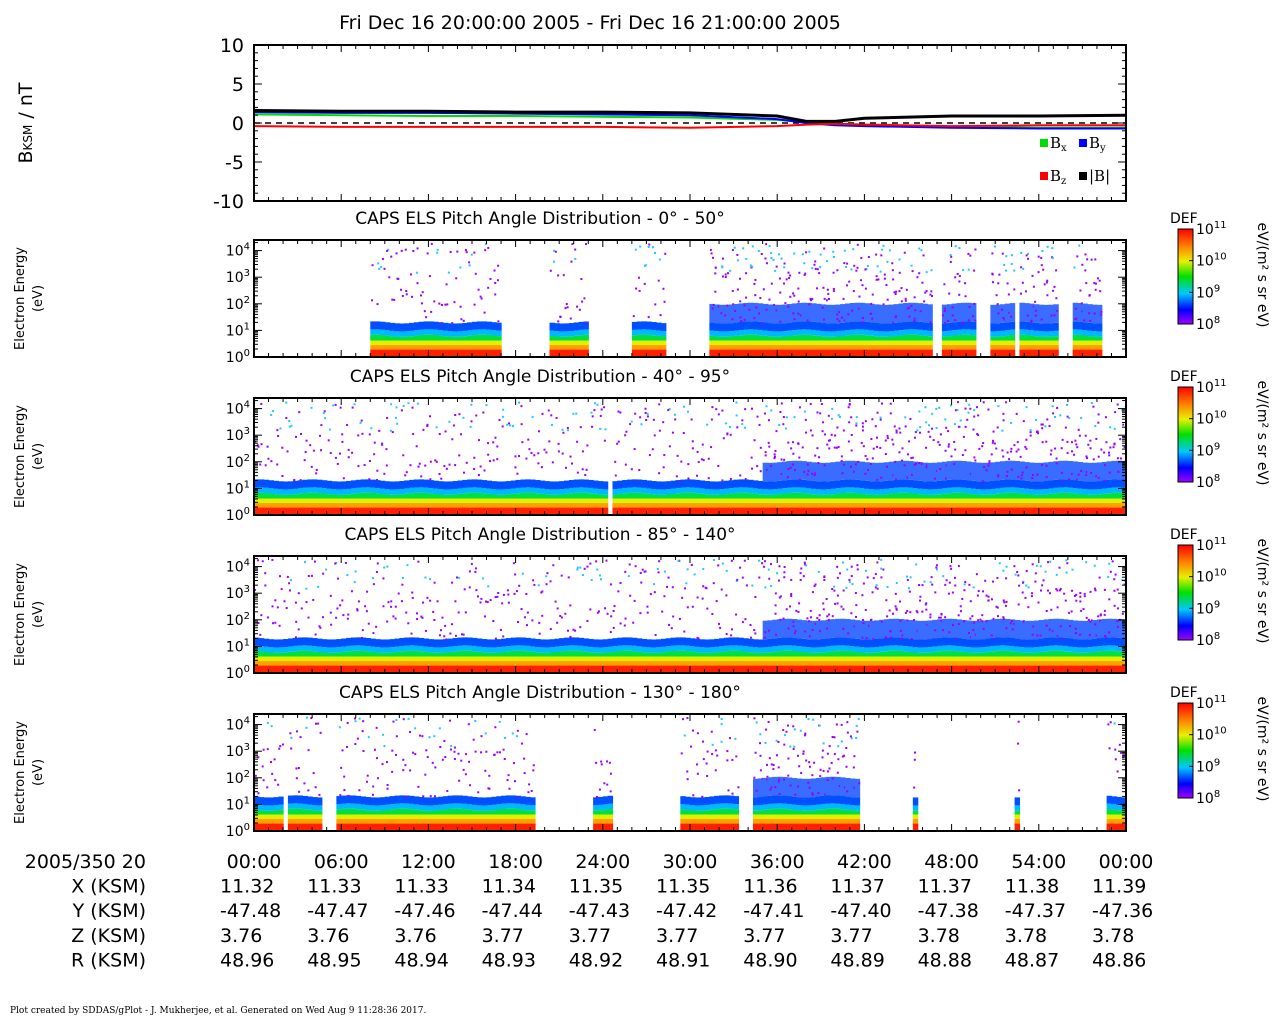 The height and width of the screenshot is (1024, 1280). Describe the element at coordinates (1185, 434) in the screenshot. I see `colorbar-scale` at that location.